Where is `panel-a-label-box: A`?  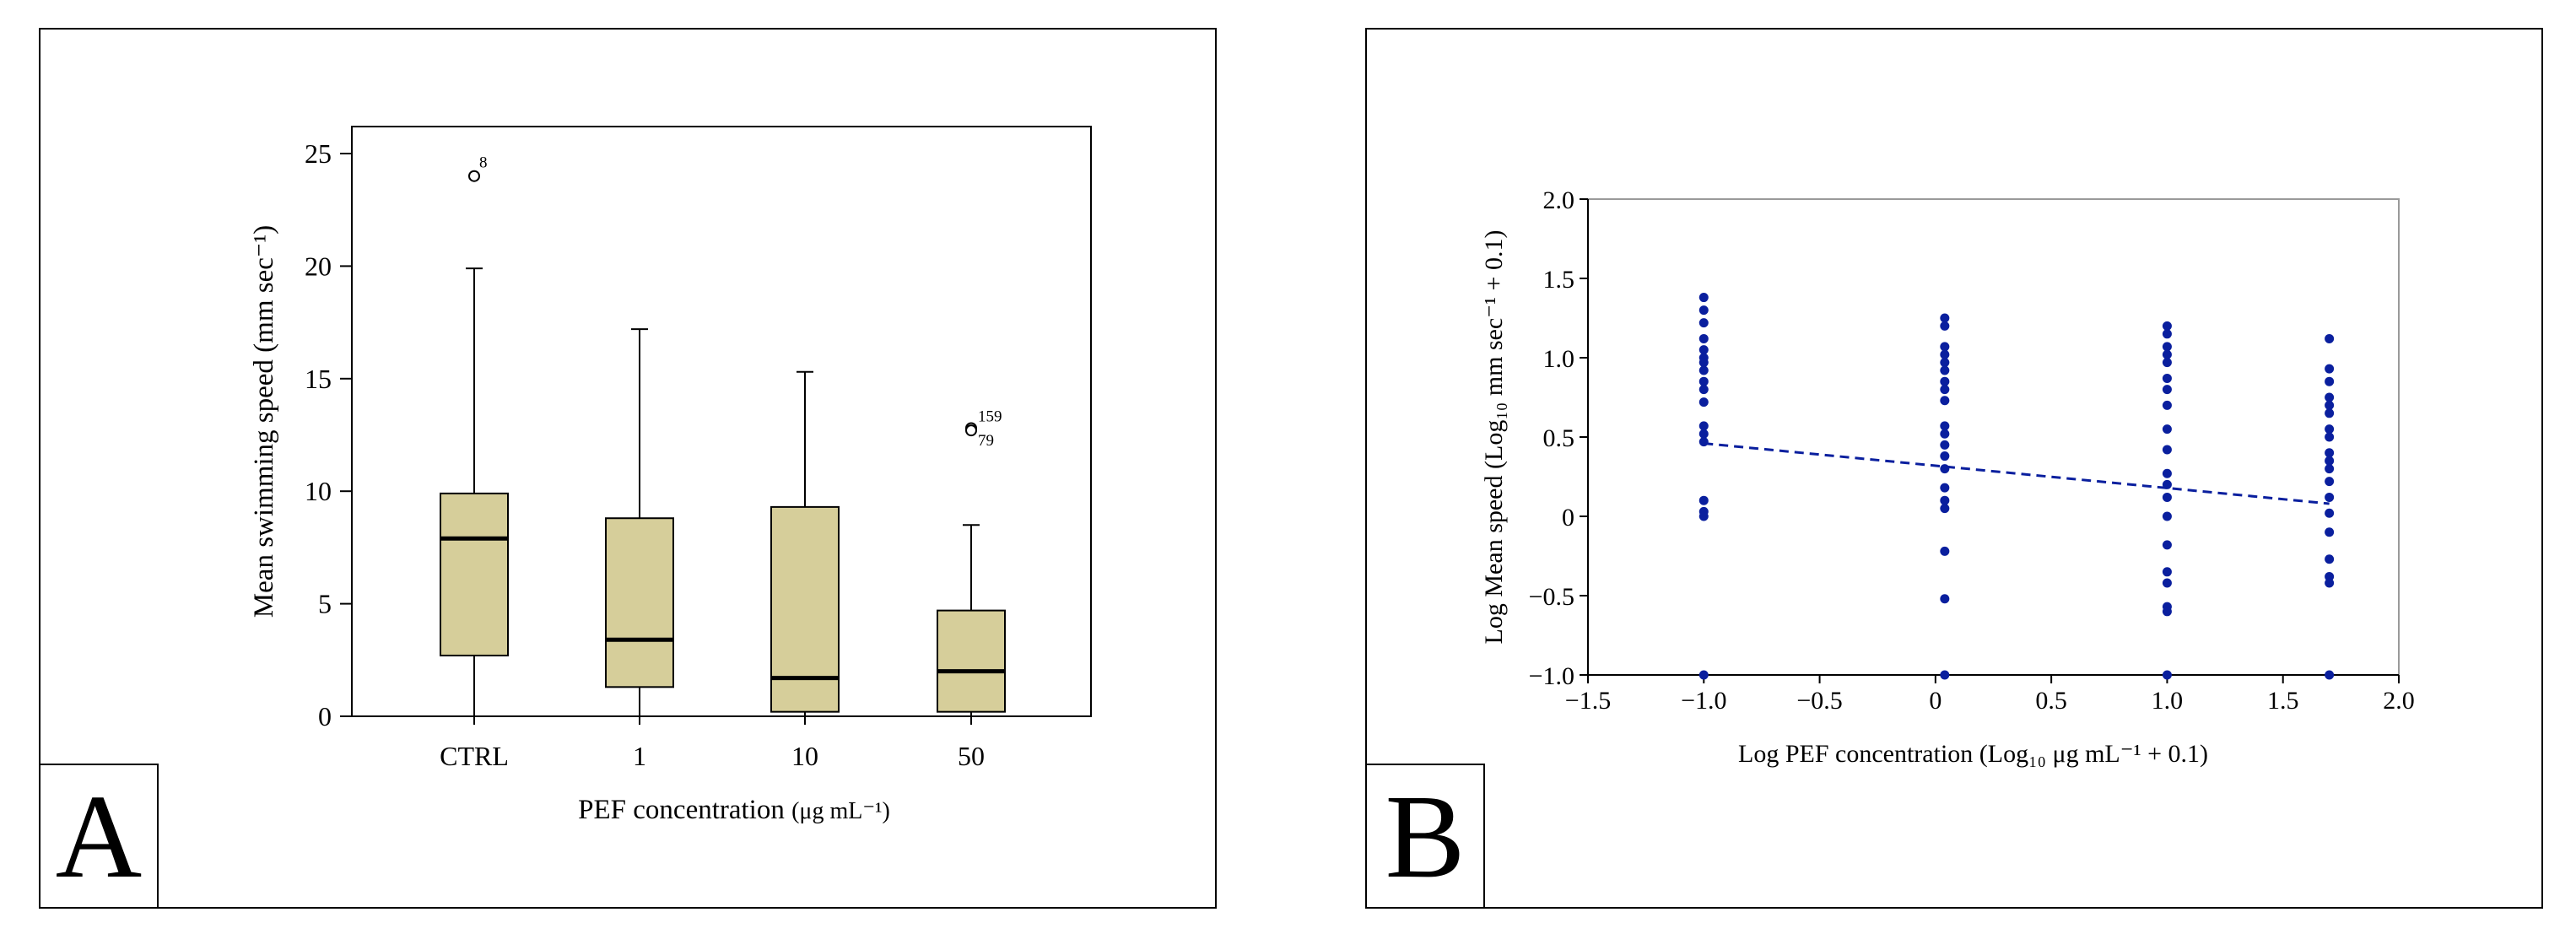 panel-a-label-box: A is located at coordinates (99, 836).